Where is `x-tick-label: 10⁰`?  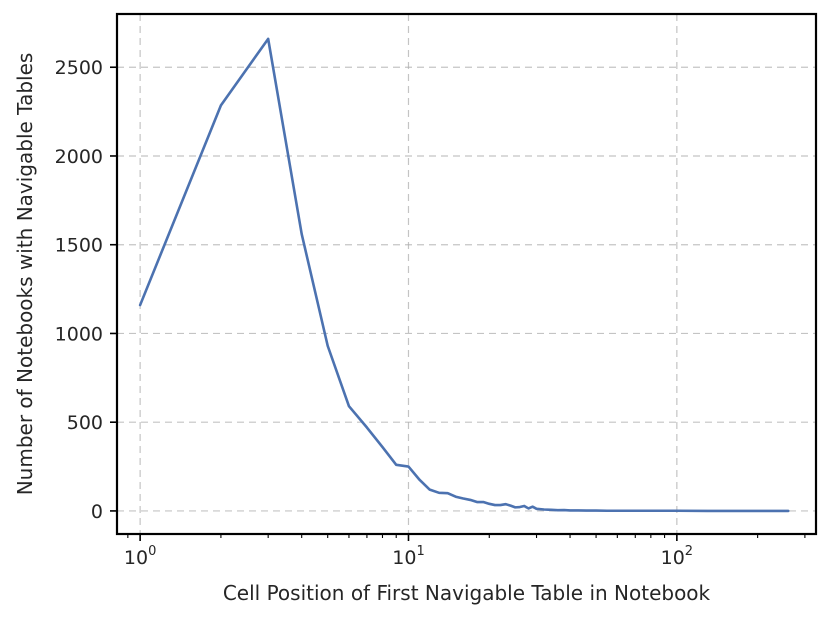 x-tick-label: 10⁰ is located at coordinates (140, 556).